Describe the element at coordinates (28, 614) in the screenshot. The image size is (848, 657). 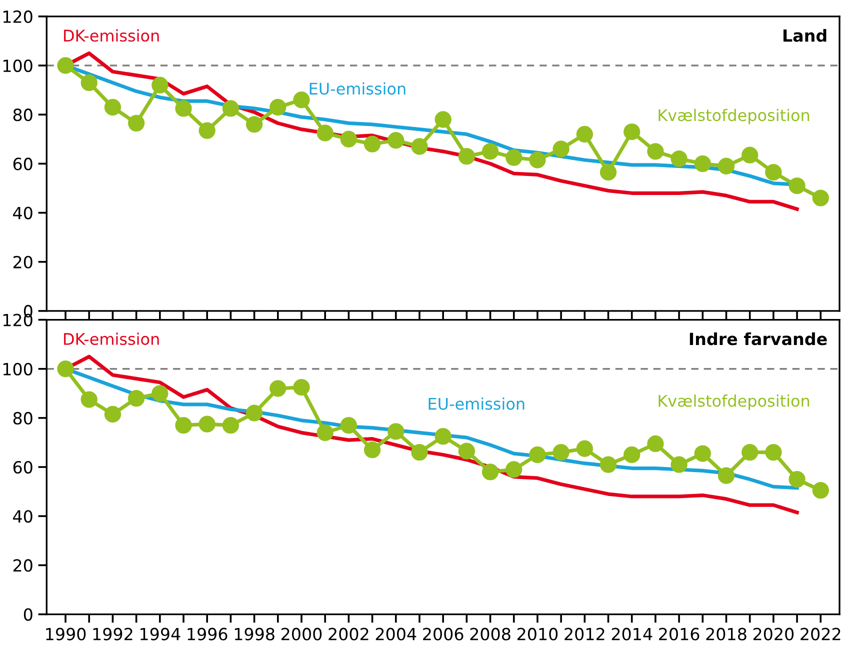
I see `y-tick-label: 0` at that location.